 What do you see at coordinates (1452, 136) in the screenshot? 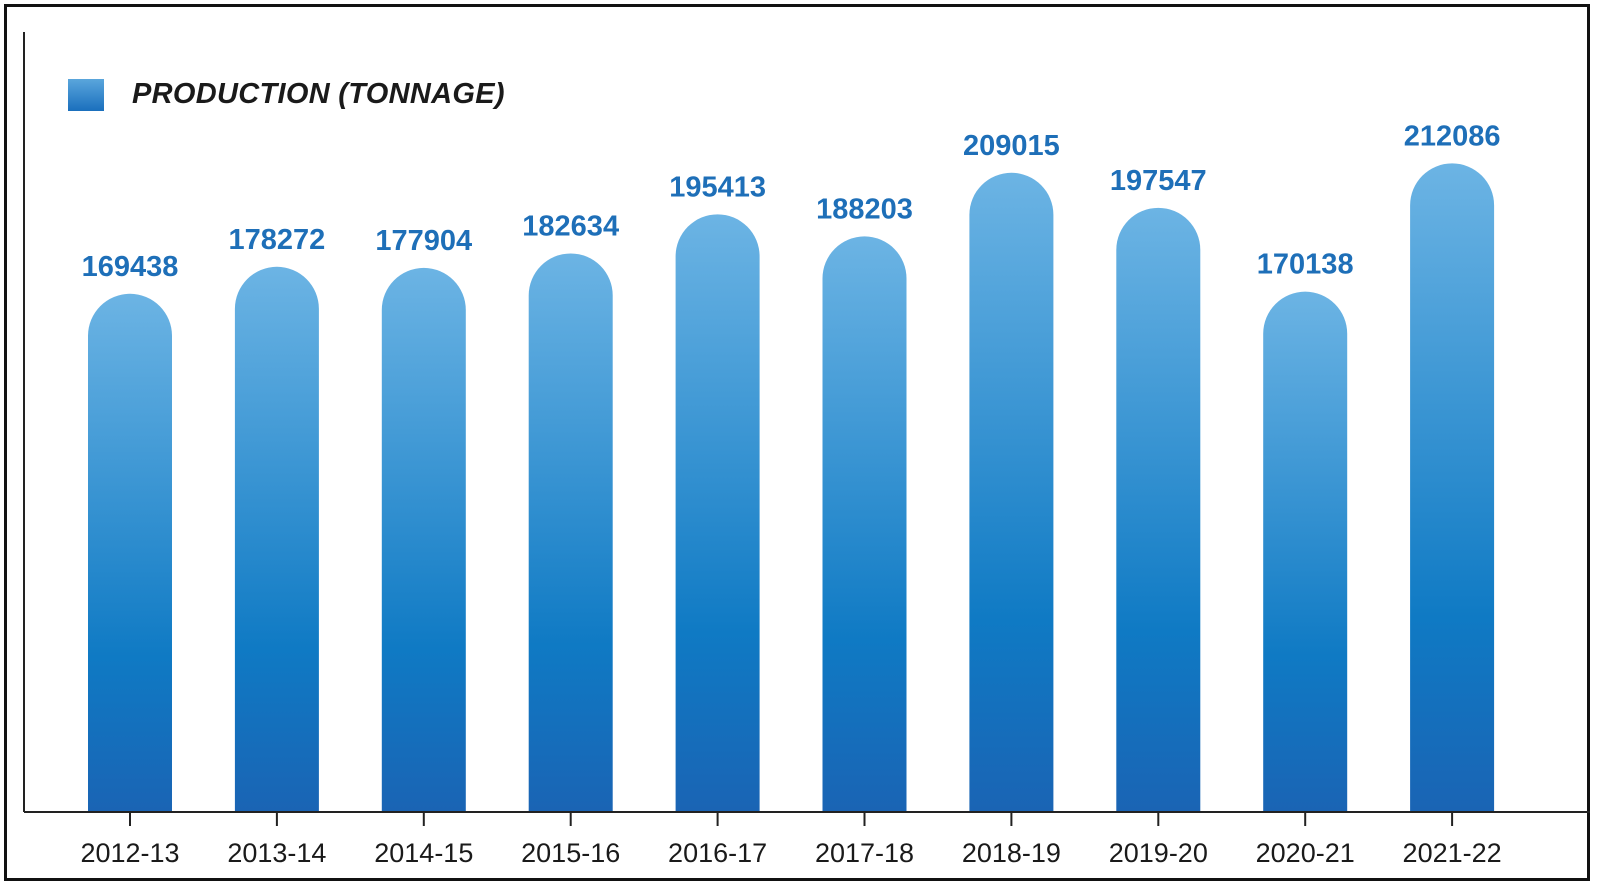
I see `value-label-2021-22: 212086` at bounding box center [1452, 136].